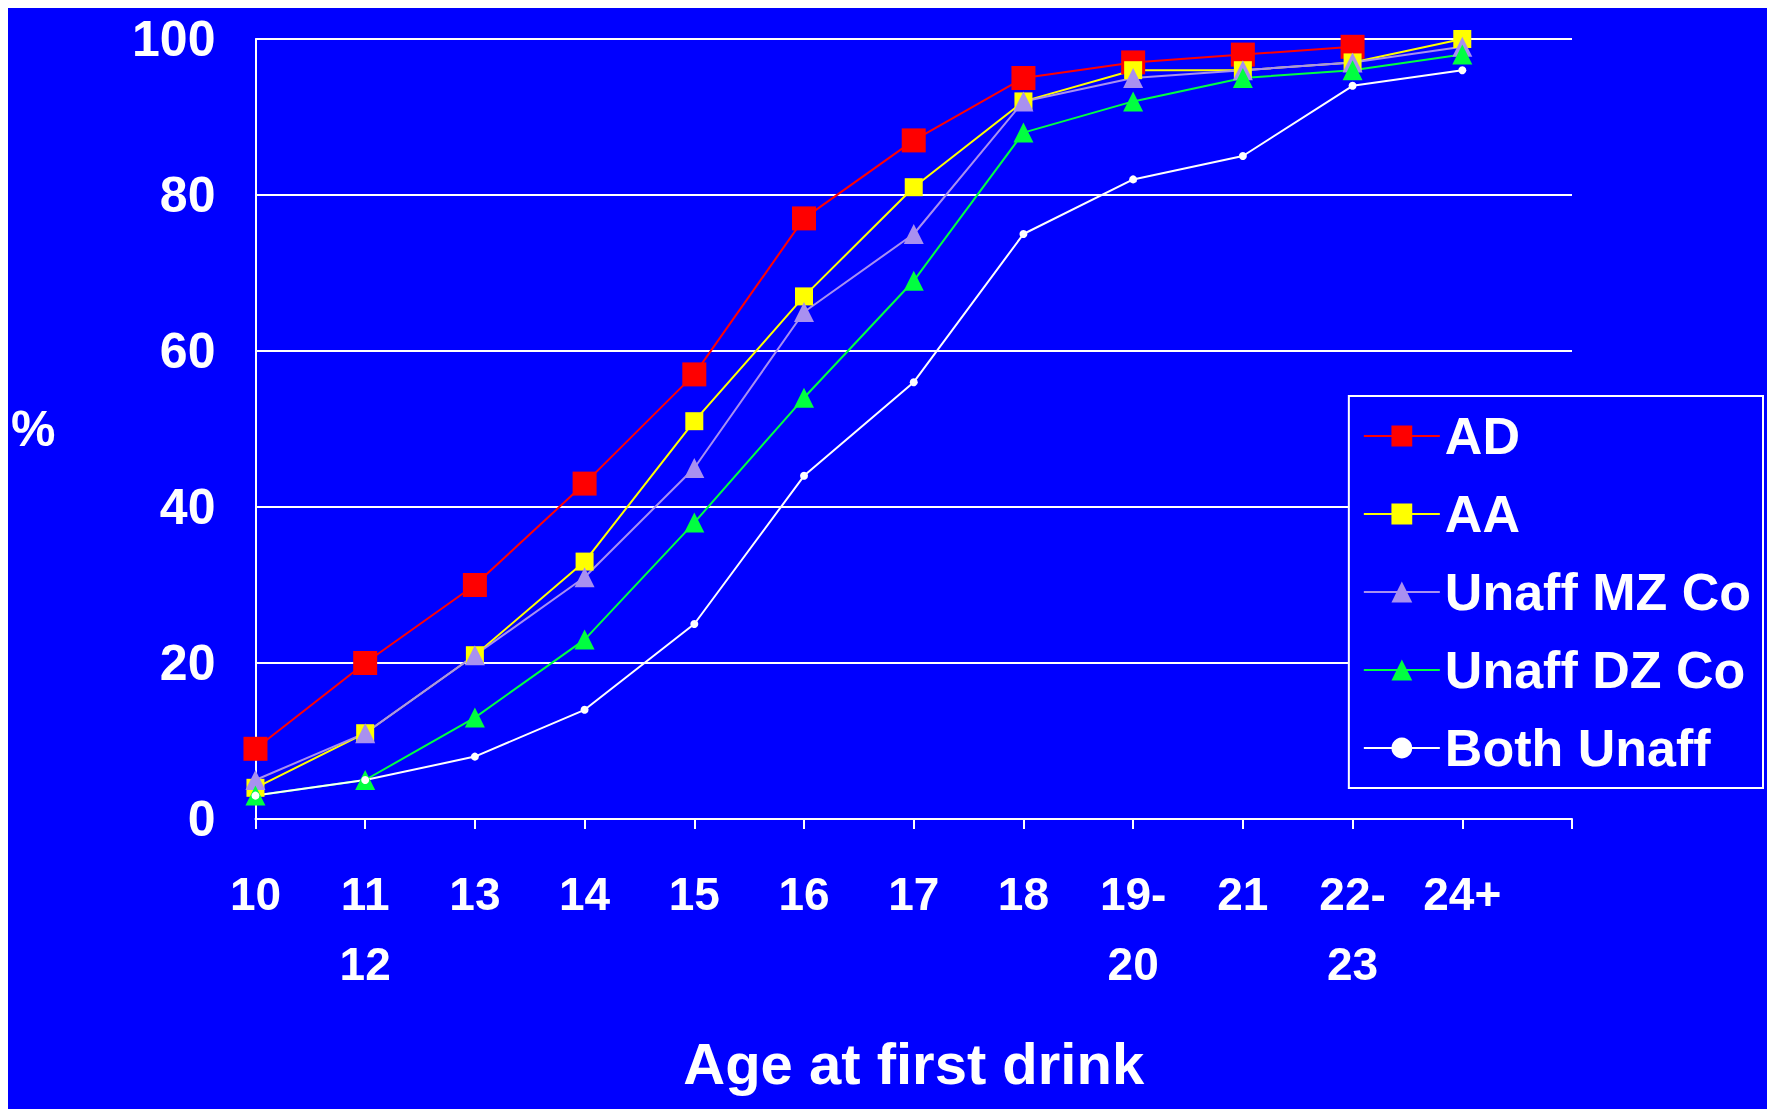 The width and height of the screenshot is (1775, 1117). I want to click on y-axis-title: %, so click(33, 429).